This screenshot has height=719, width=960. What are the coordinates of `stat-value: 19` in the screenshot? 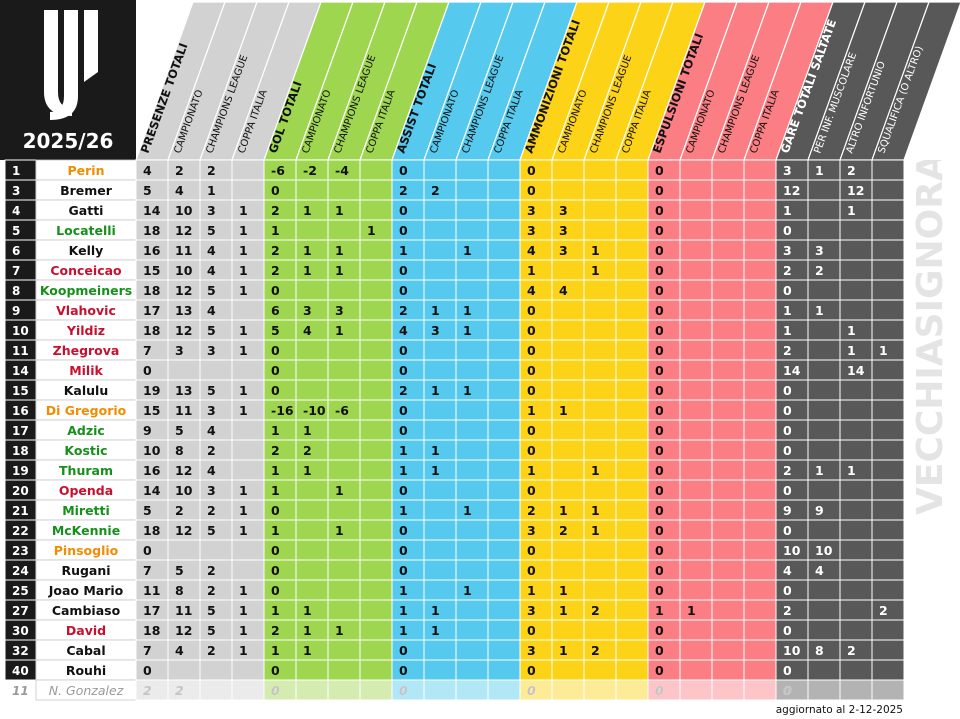 It's located at (151, 390).